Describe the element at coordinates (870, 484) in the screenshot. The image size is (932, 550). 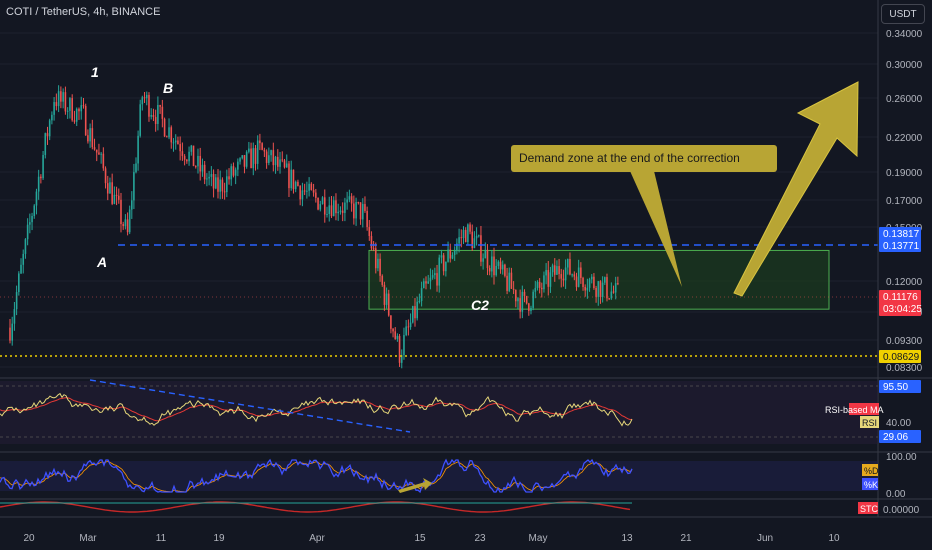
I see `stoch-k-bg` at that location.